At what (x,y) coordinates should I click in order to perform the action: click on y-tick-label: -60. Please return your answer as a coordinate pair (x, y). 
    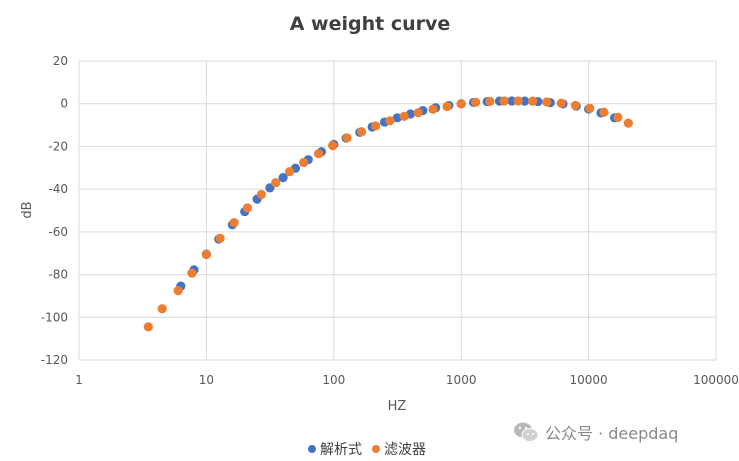
    Looking at the image, I should click on (58, 232).